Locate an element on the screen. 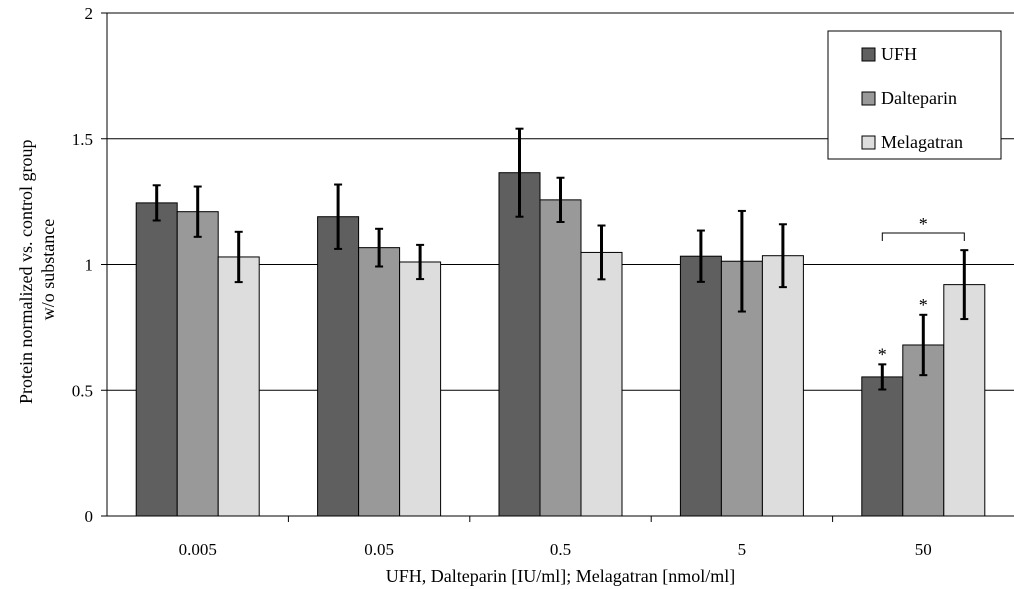 The width and height of the screenshot is (1014, 589). bracket-star: * is located at coordinates (923, 224).